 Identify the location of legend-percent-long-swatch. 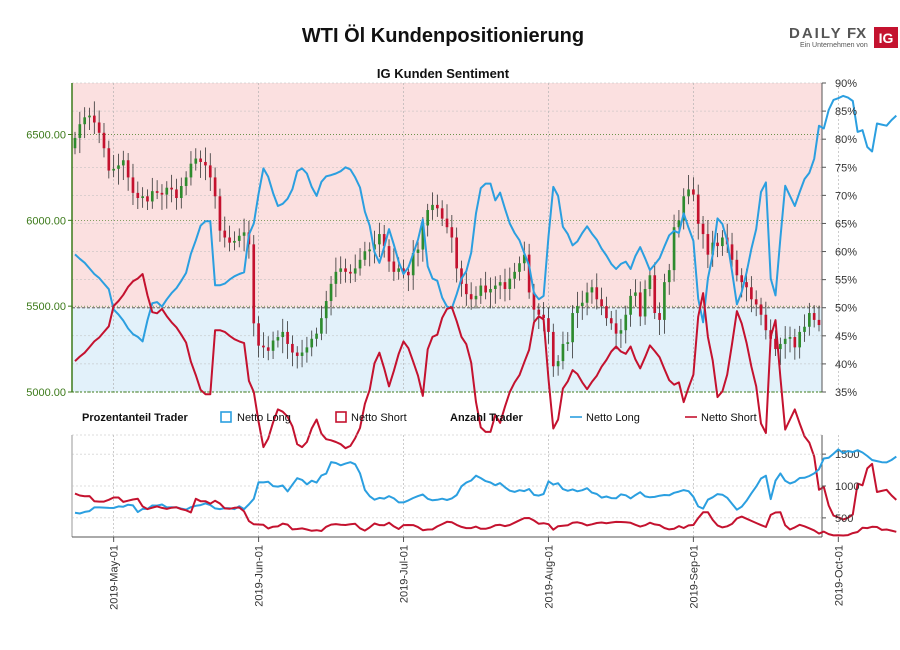
(226, 417).